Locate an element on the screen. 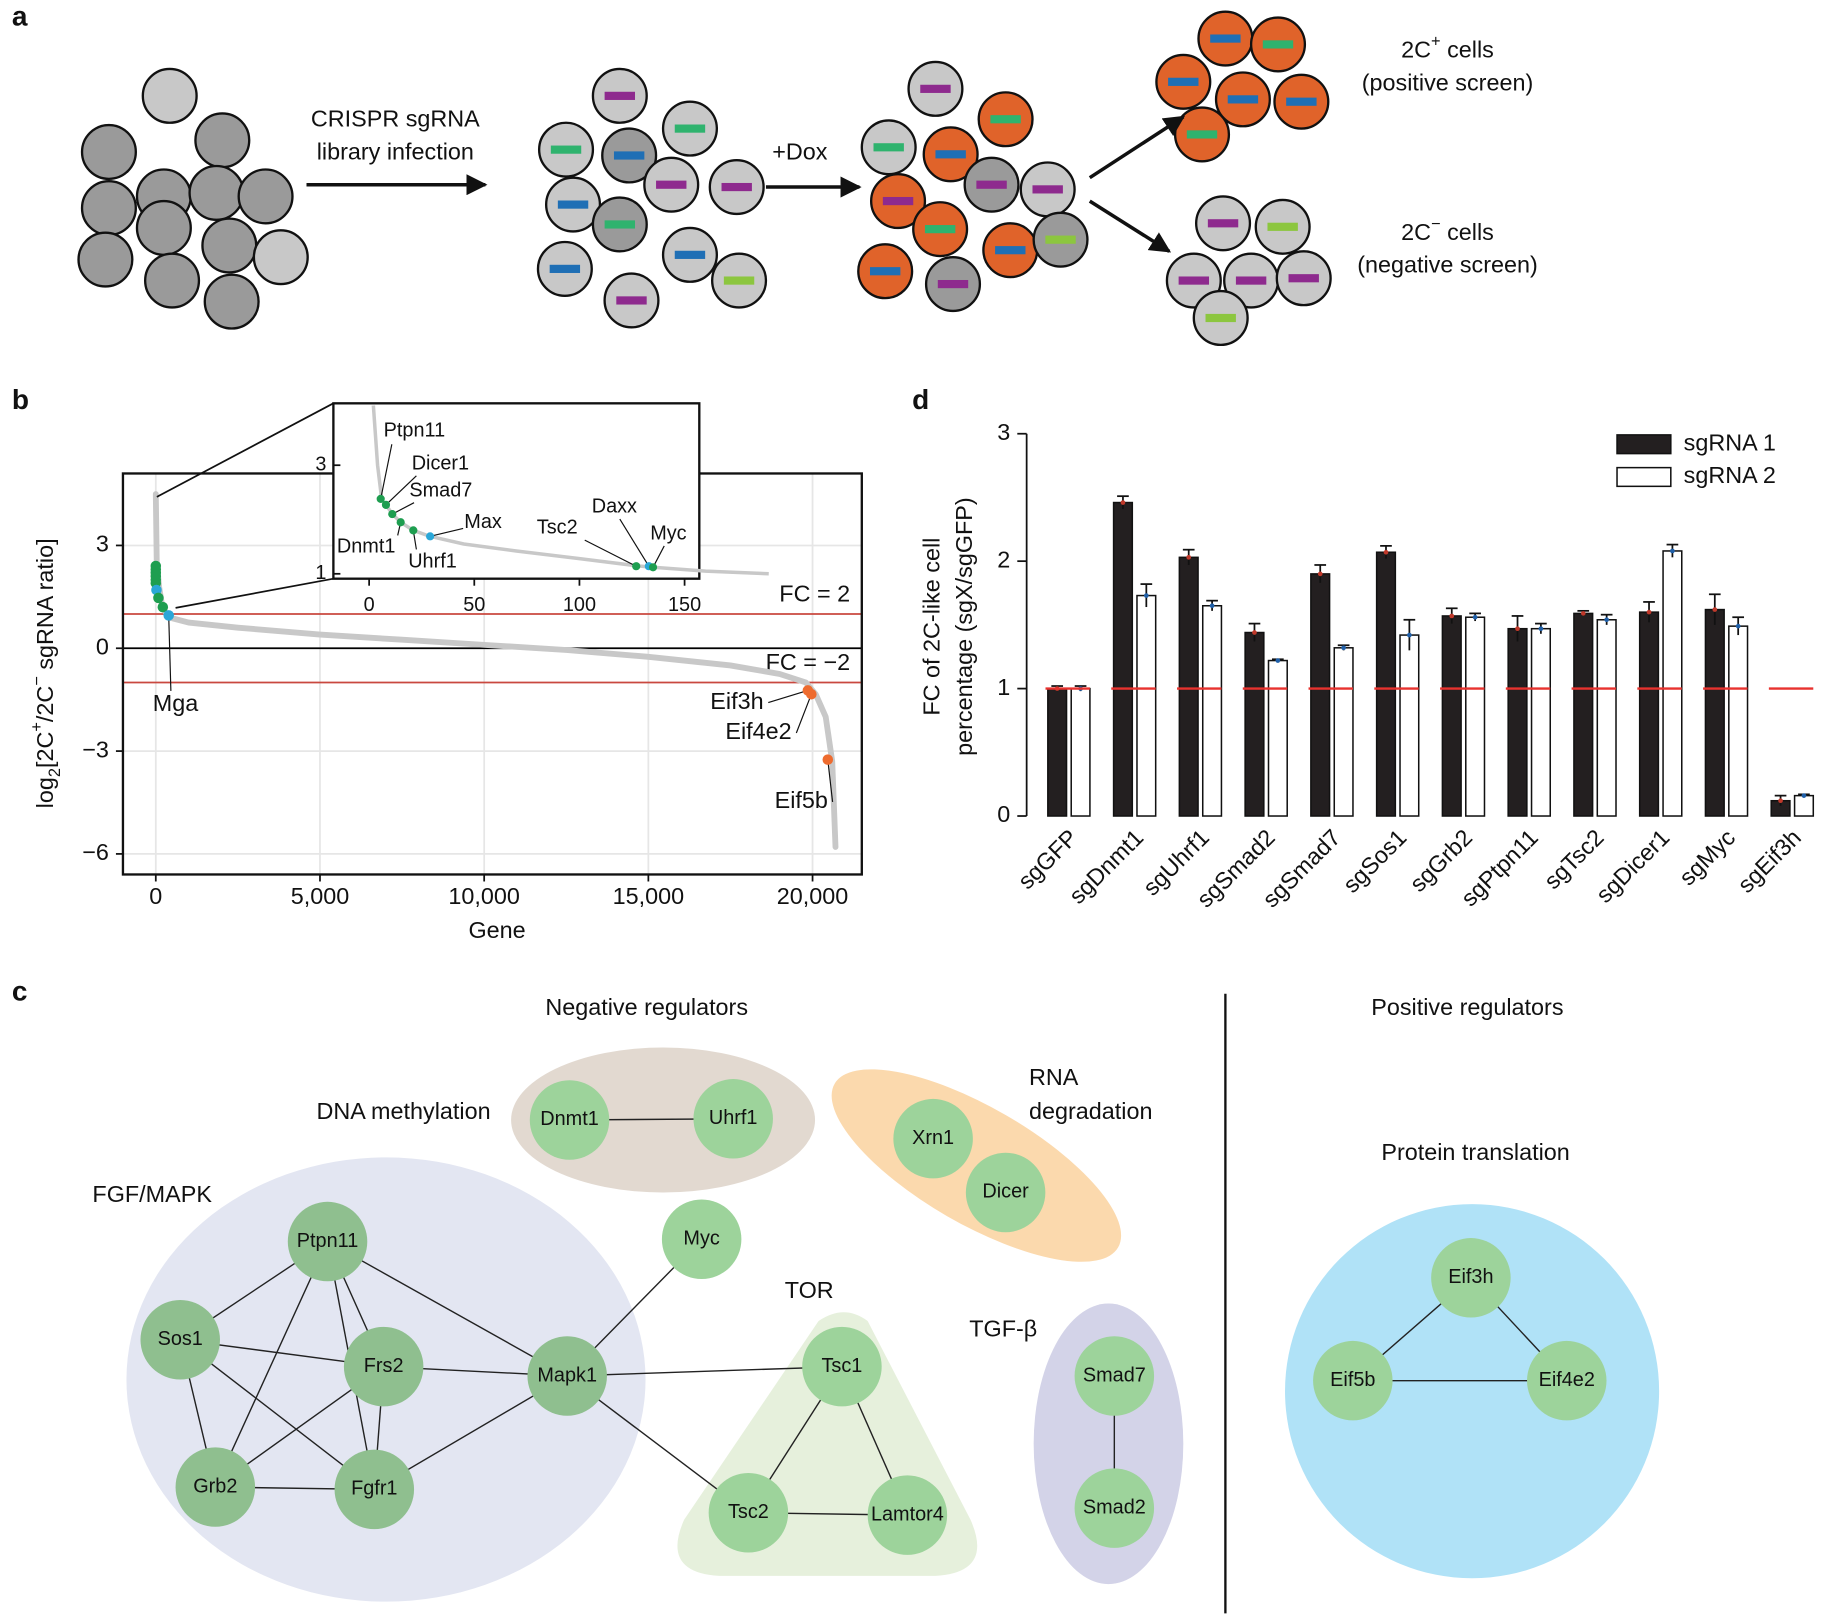 Image resolution: width=1830 pixels, height=1618 pixels. point-label: Smad7 is located at coordinates (440, 490).